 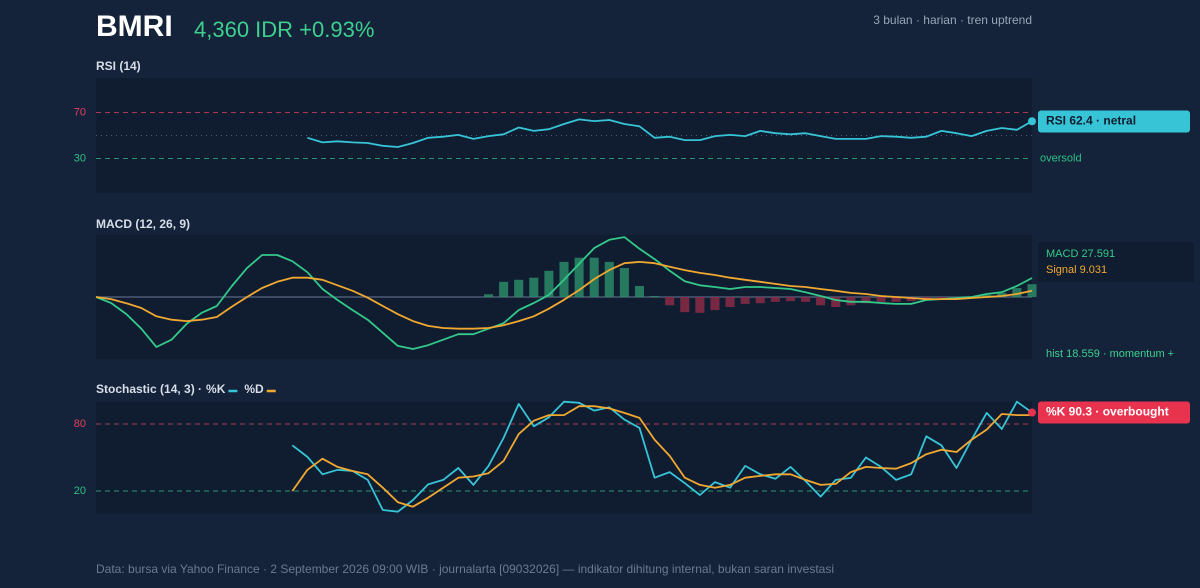 I want to click on symbol: BMRI, so click(x=134, y=26).